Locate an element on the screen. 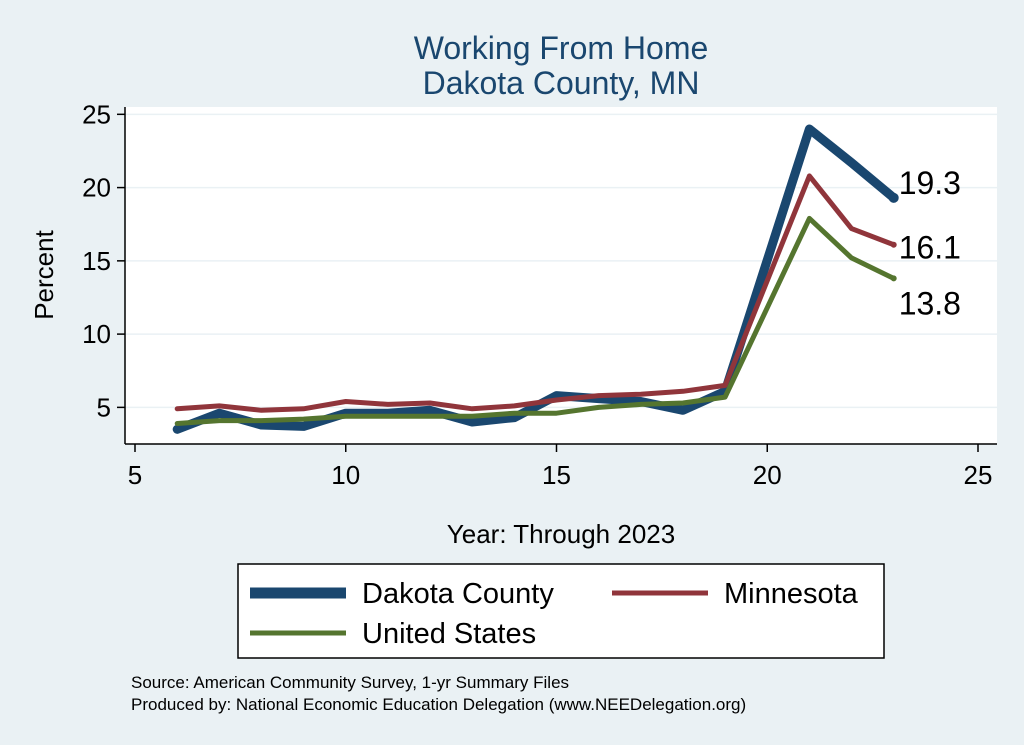  y-tick-label: 25 is located at coordinates (96, 114).